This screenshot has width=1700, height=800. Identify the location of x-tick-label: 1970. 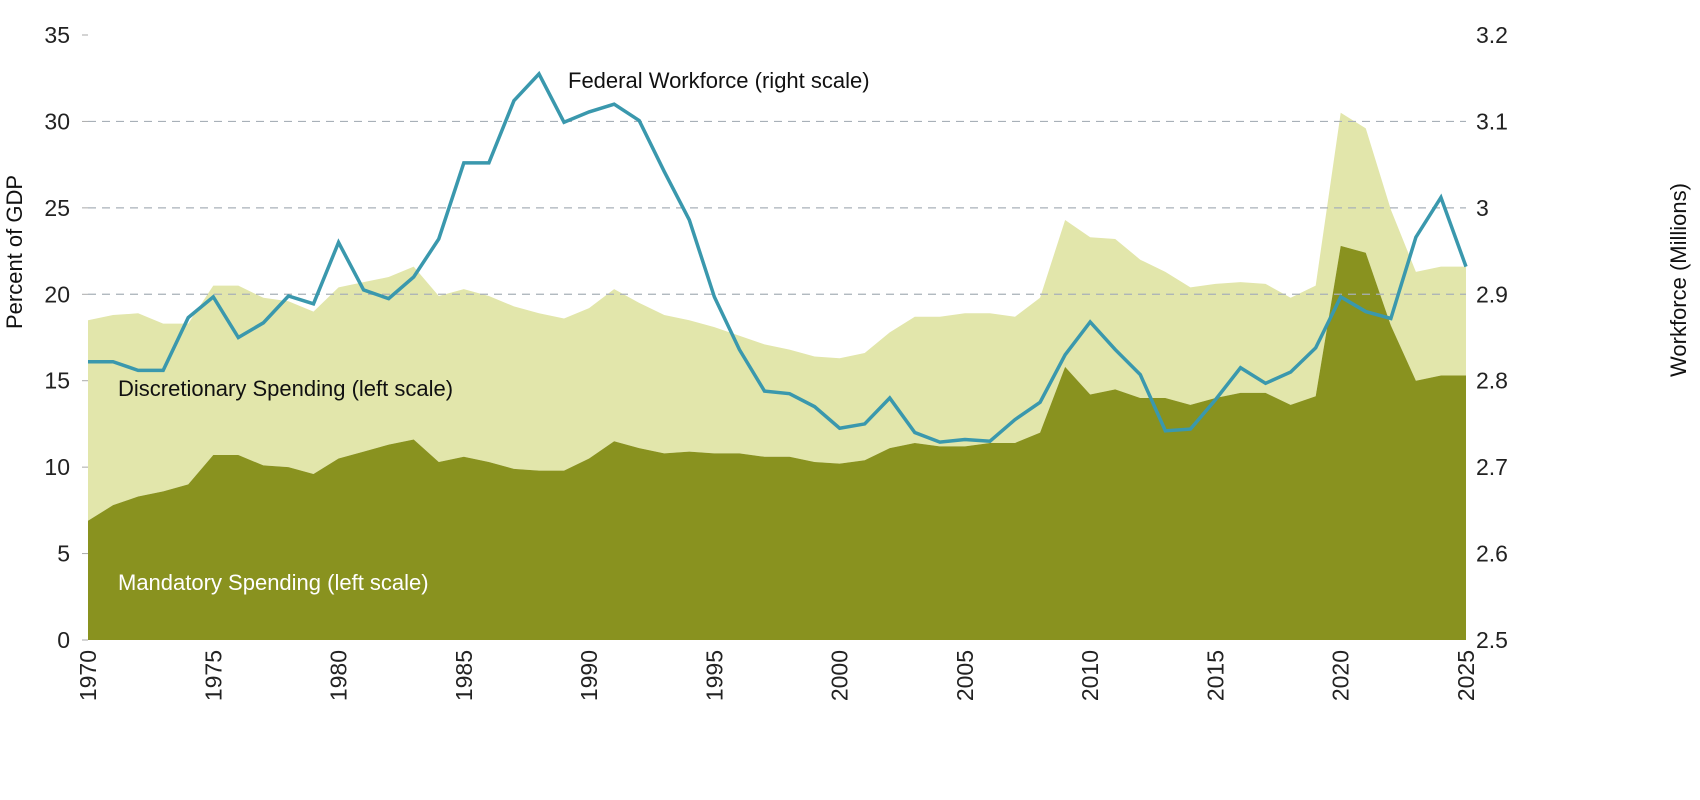
(88, 675).